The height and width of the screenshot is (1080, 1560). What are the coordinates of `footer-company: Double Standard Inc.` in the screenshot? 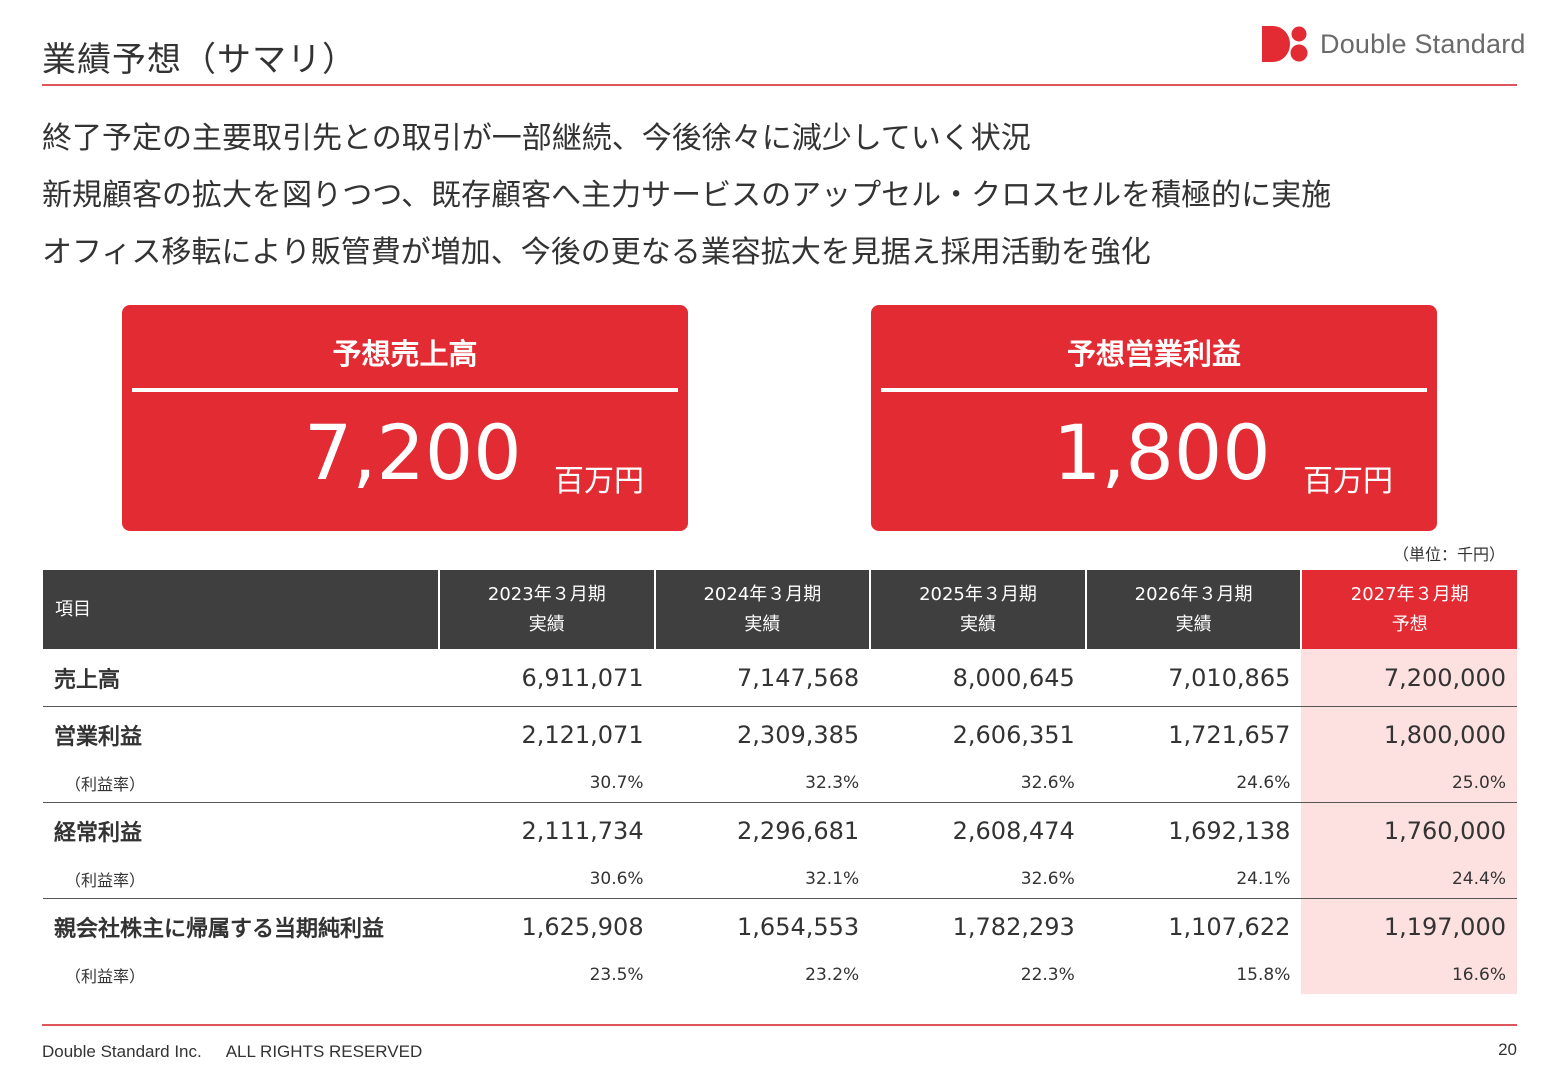 It's located at (122, 1051).